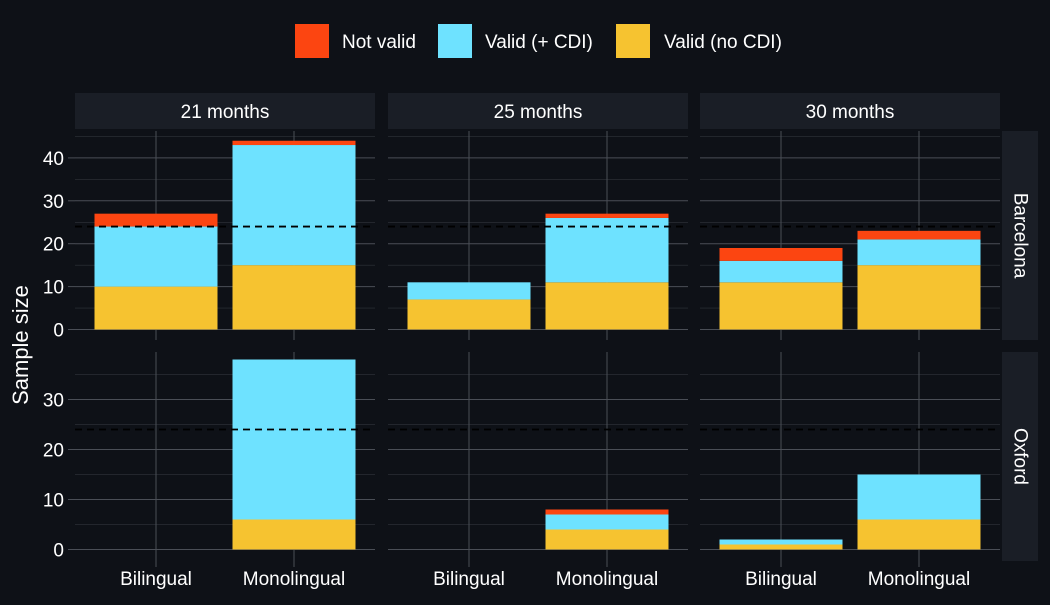 The width and height of the screenshot is (1050, 605). I want to click on facet-strip-label: 25 months, so click(538, 112).